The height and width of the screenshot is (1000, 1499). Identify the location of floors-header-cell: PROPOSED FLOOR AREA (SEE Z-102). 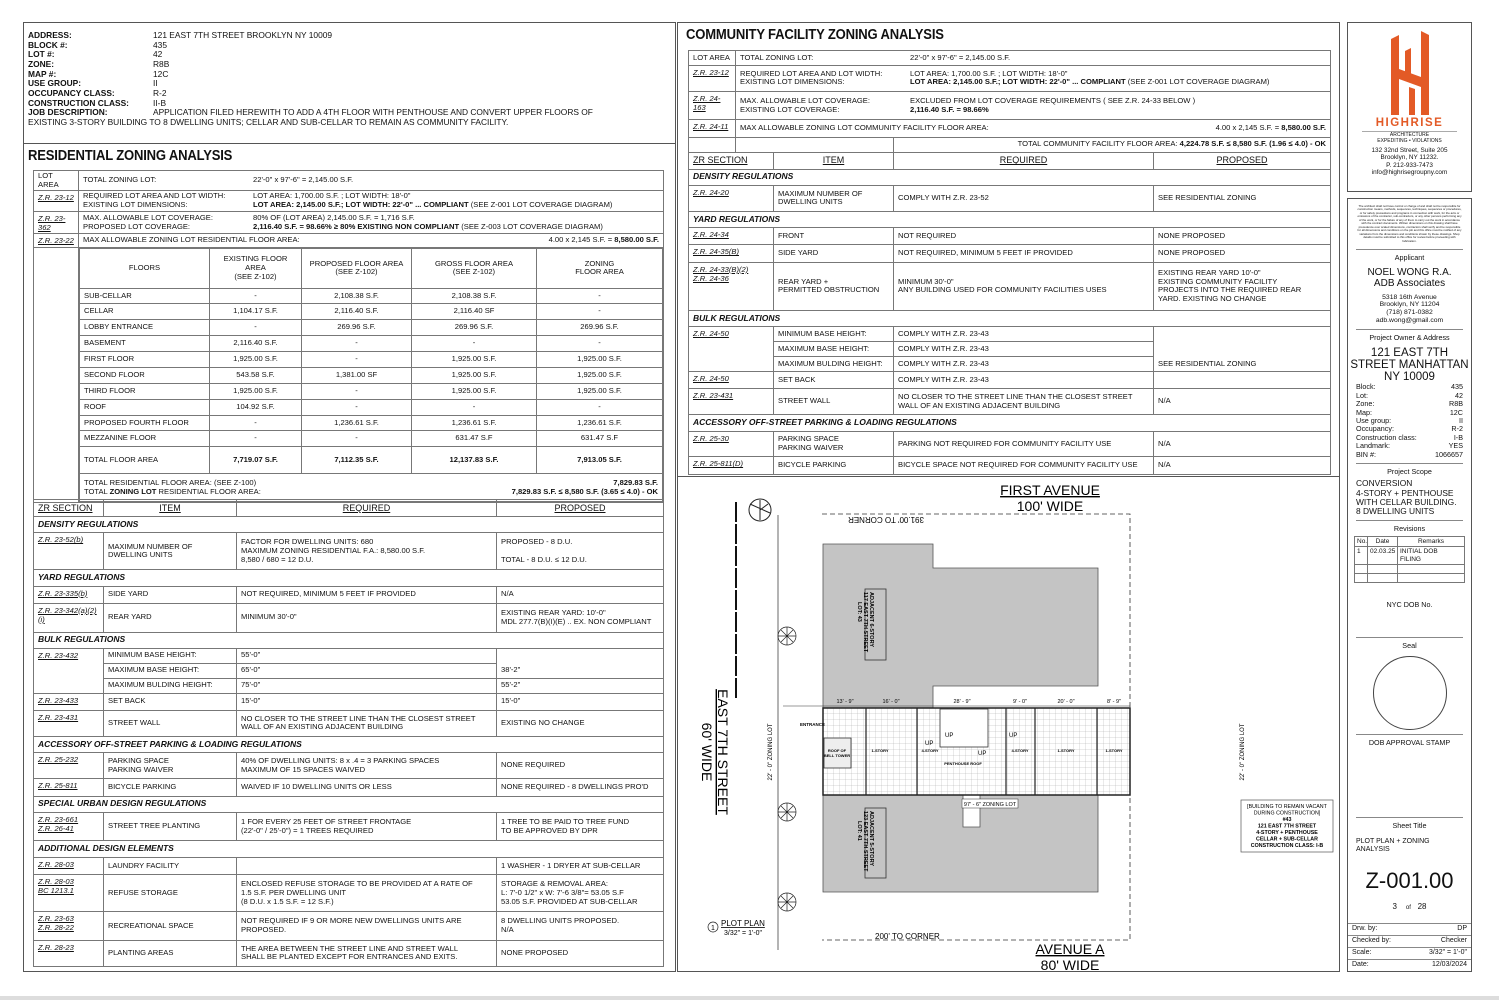
(356, 268).